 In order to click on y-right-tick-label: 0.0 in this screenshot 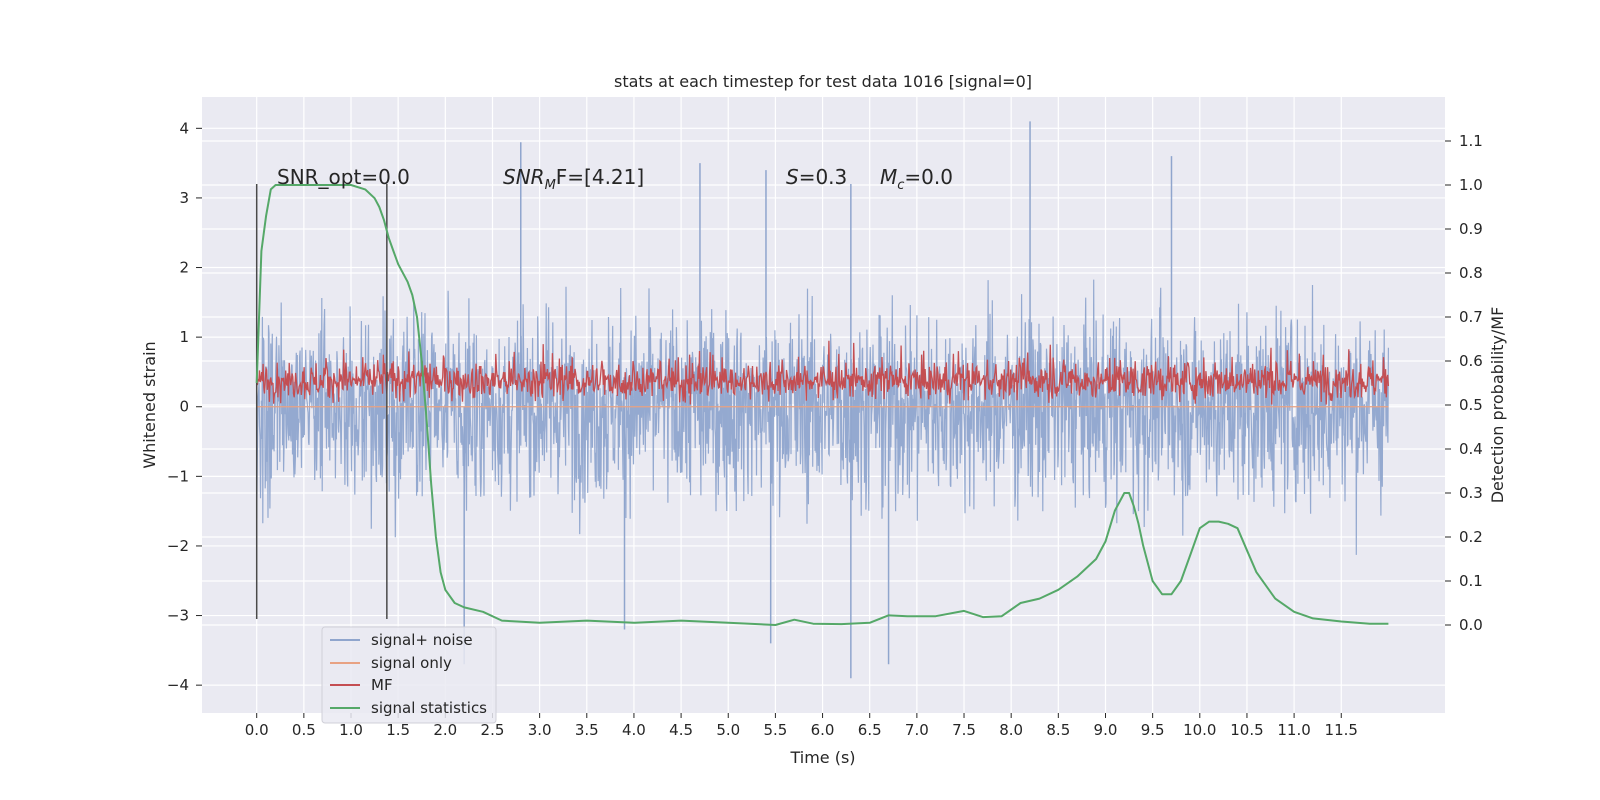, I will do `click(1471, 625)`.